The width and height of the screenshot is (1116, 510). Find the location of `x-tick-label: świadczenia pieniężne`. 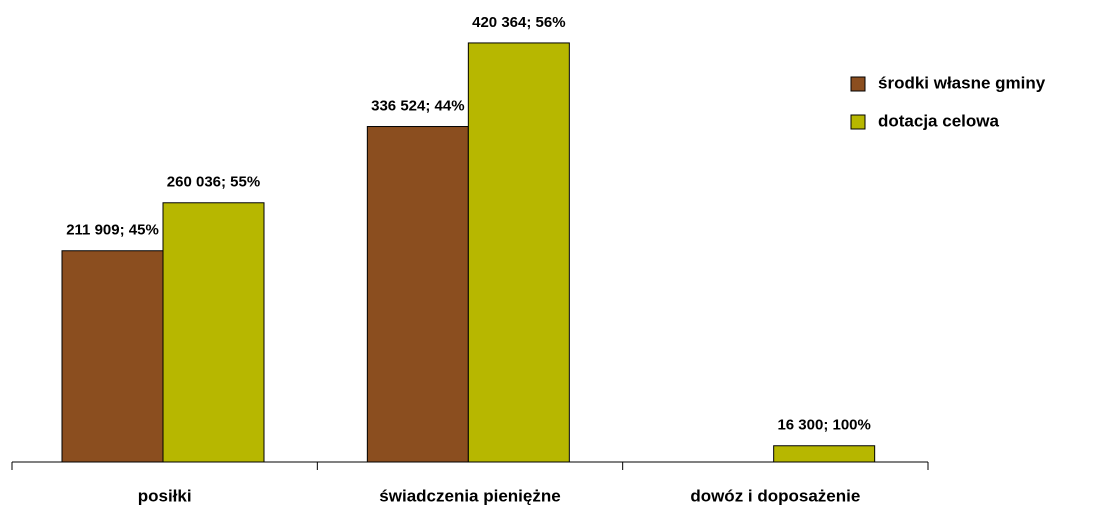

x-tick-label: świadczenia pieniężne is located at coordinates (469, 495).